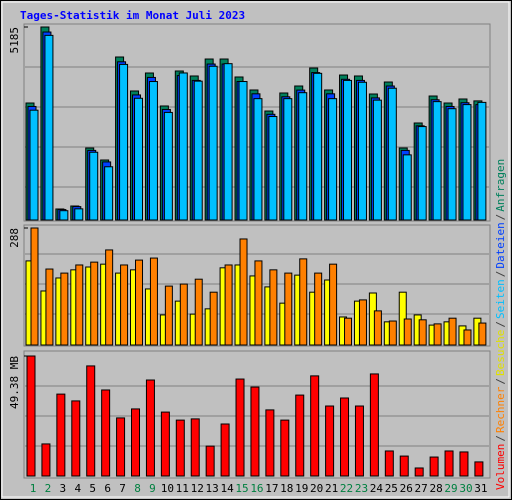  I want to click on x-tick-label: 7, so click(122, 488).